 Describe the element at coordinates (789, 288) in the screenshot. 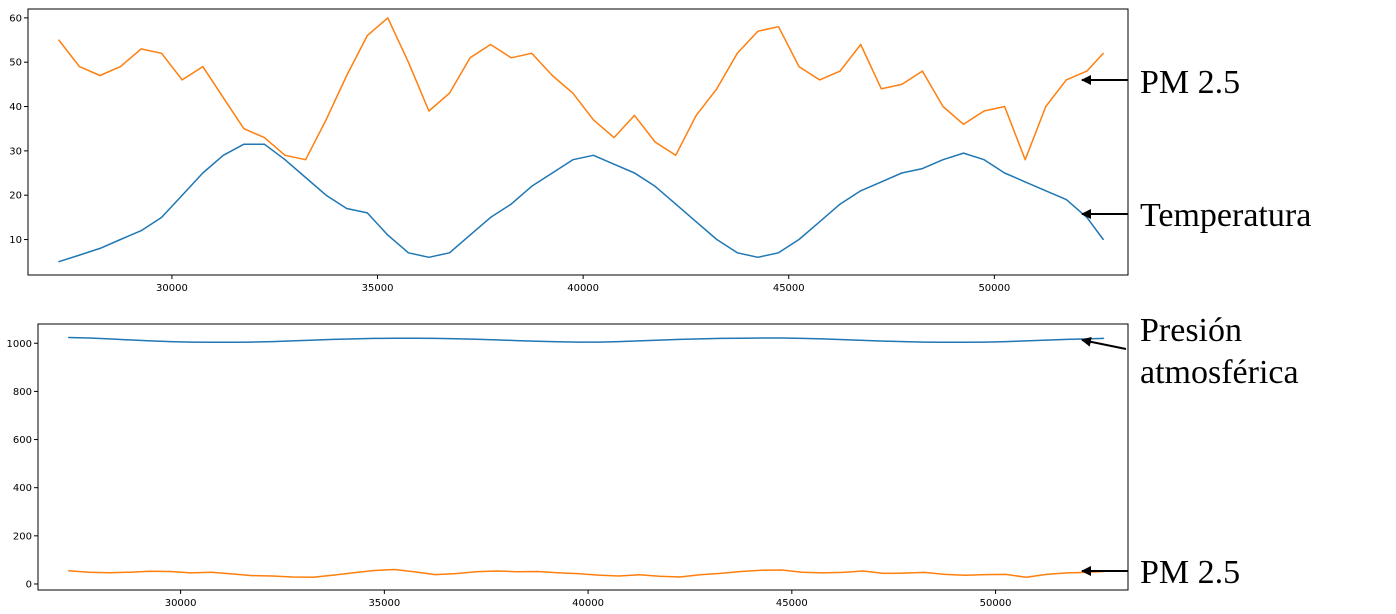

I see `top-x-tick-label: 45000` at that location.